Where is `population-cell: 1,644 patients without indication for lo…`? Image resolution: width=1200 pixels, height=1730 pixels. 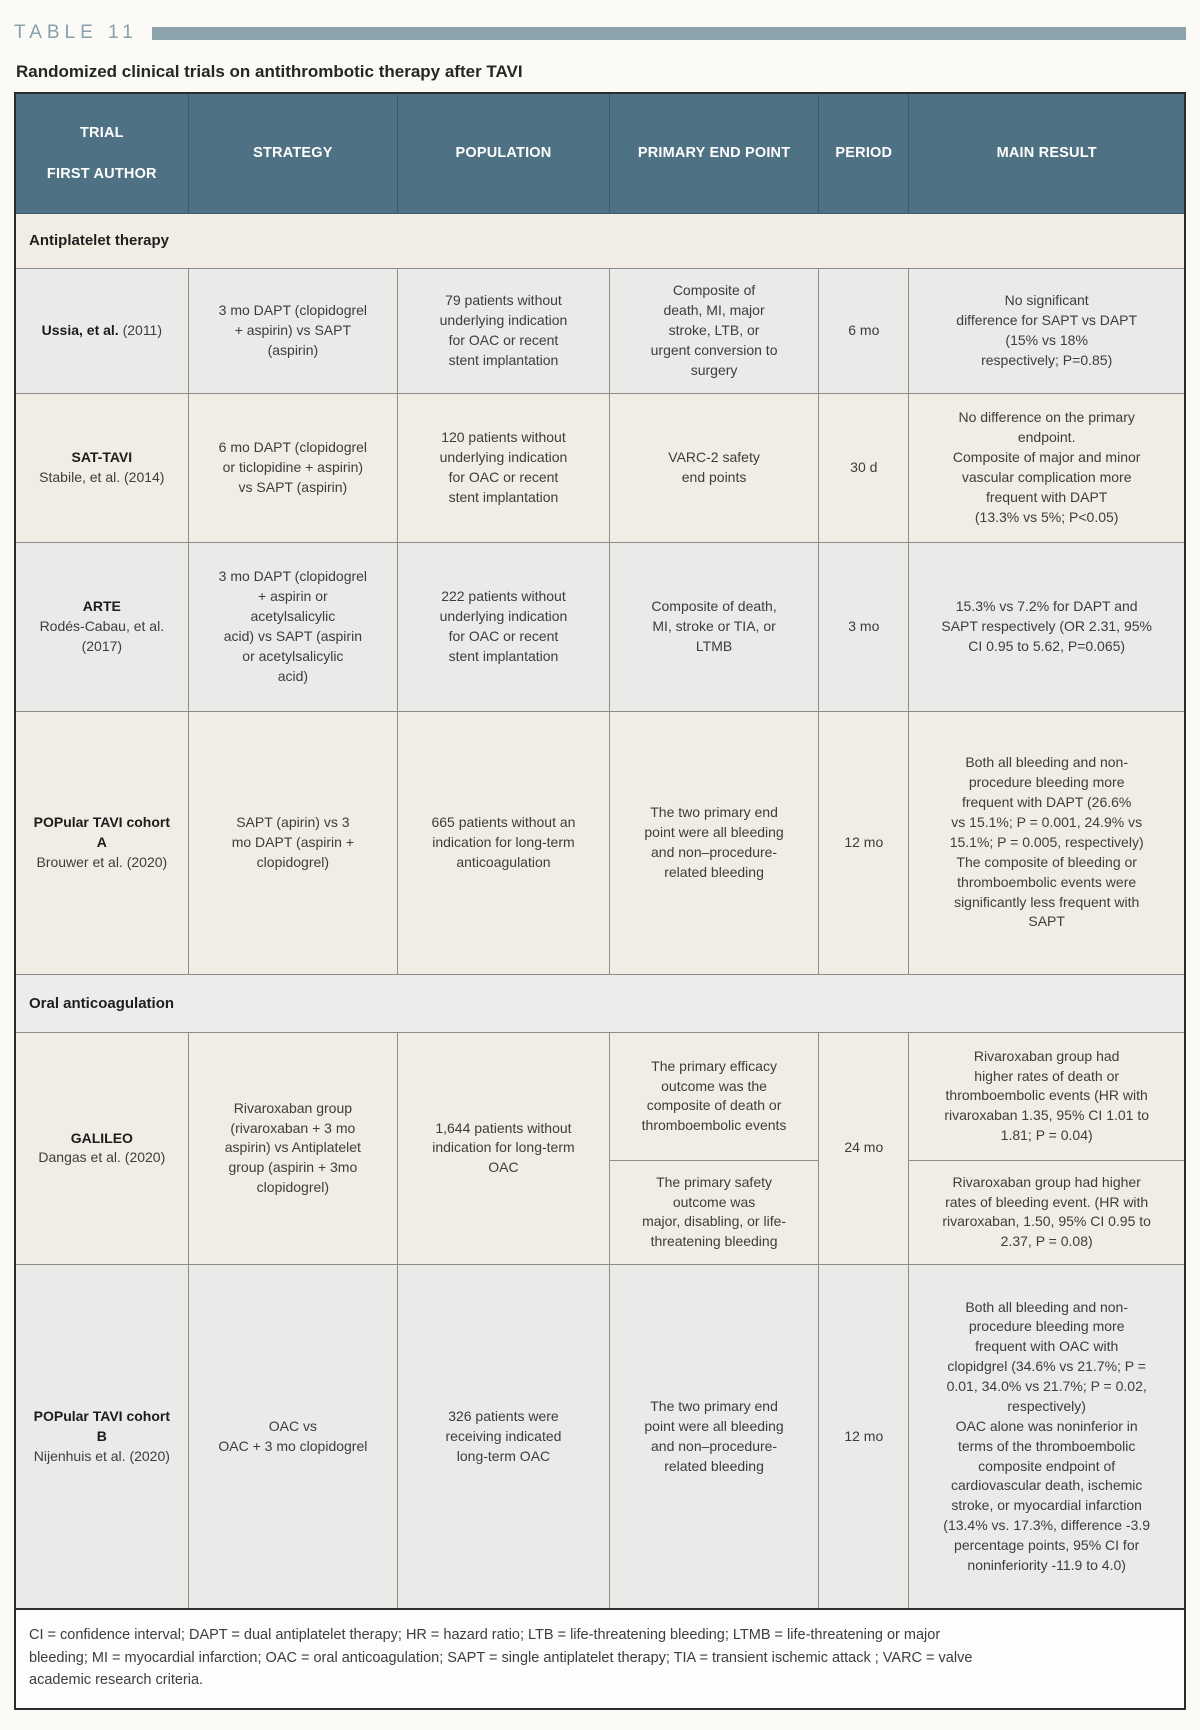
population-cell: 1,644 patients without indication for lo… is located at coordinates (503, 1148).